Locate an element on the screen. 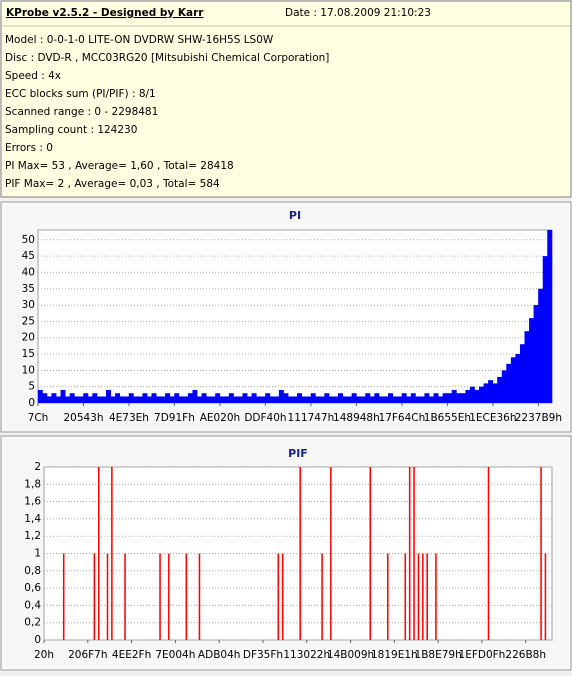 This screenshot has height=676, width=572. info-line: PIF Max= 2 , Average= 0,03 , Total= 584 is located at coordinates (112, 184).